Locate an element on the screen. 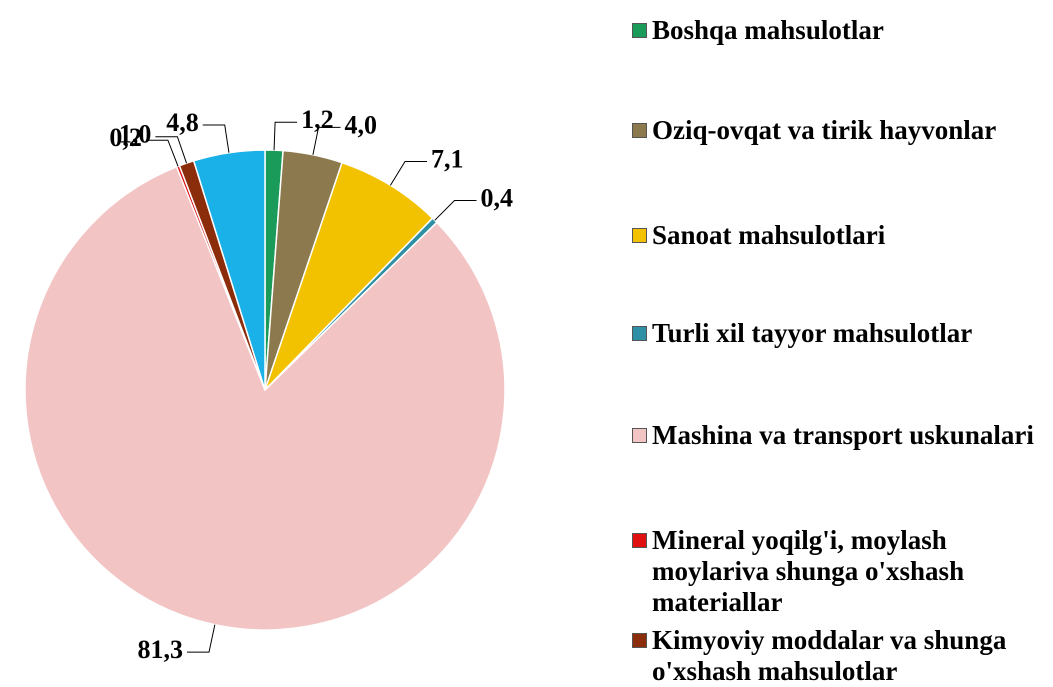 This screenshot has height=687, width=1053. legend-entry: Oziq-ovqat va tirik hayvonlar is located at coordinates (839, 130).